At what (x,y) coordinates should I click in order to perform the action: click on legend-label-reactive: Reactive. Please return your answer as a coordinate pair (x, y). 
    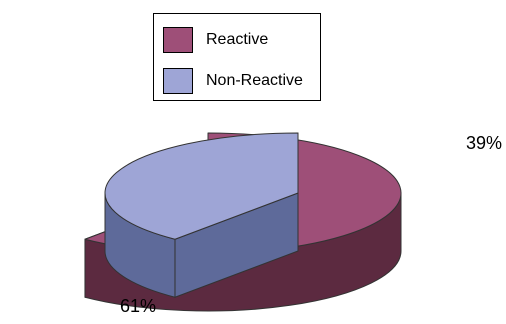
    Looking at the image, I should click on (237, 39).